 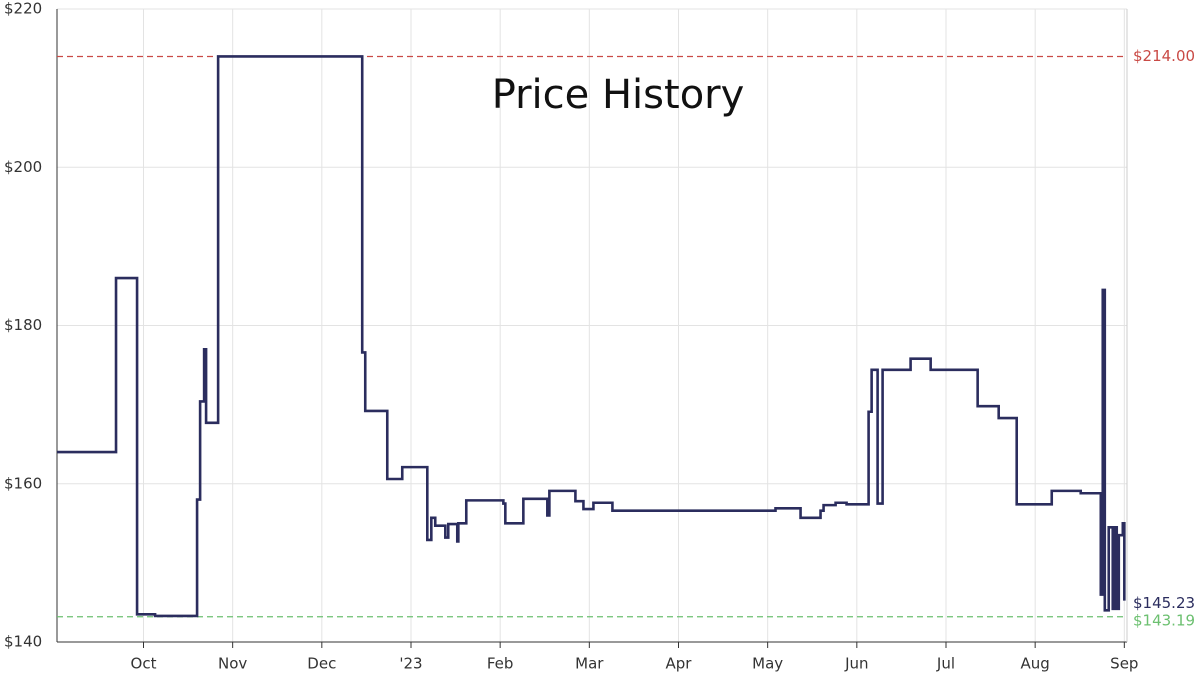 I want to click on y-tick-label: $160, so click(x=23, y=483).